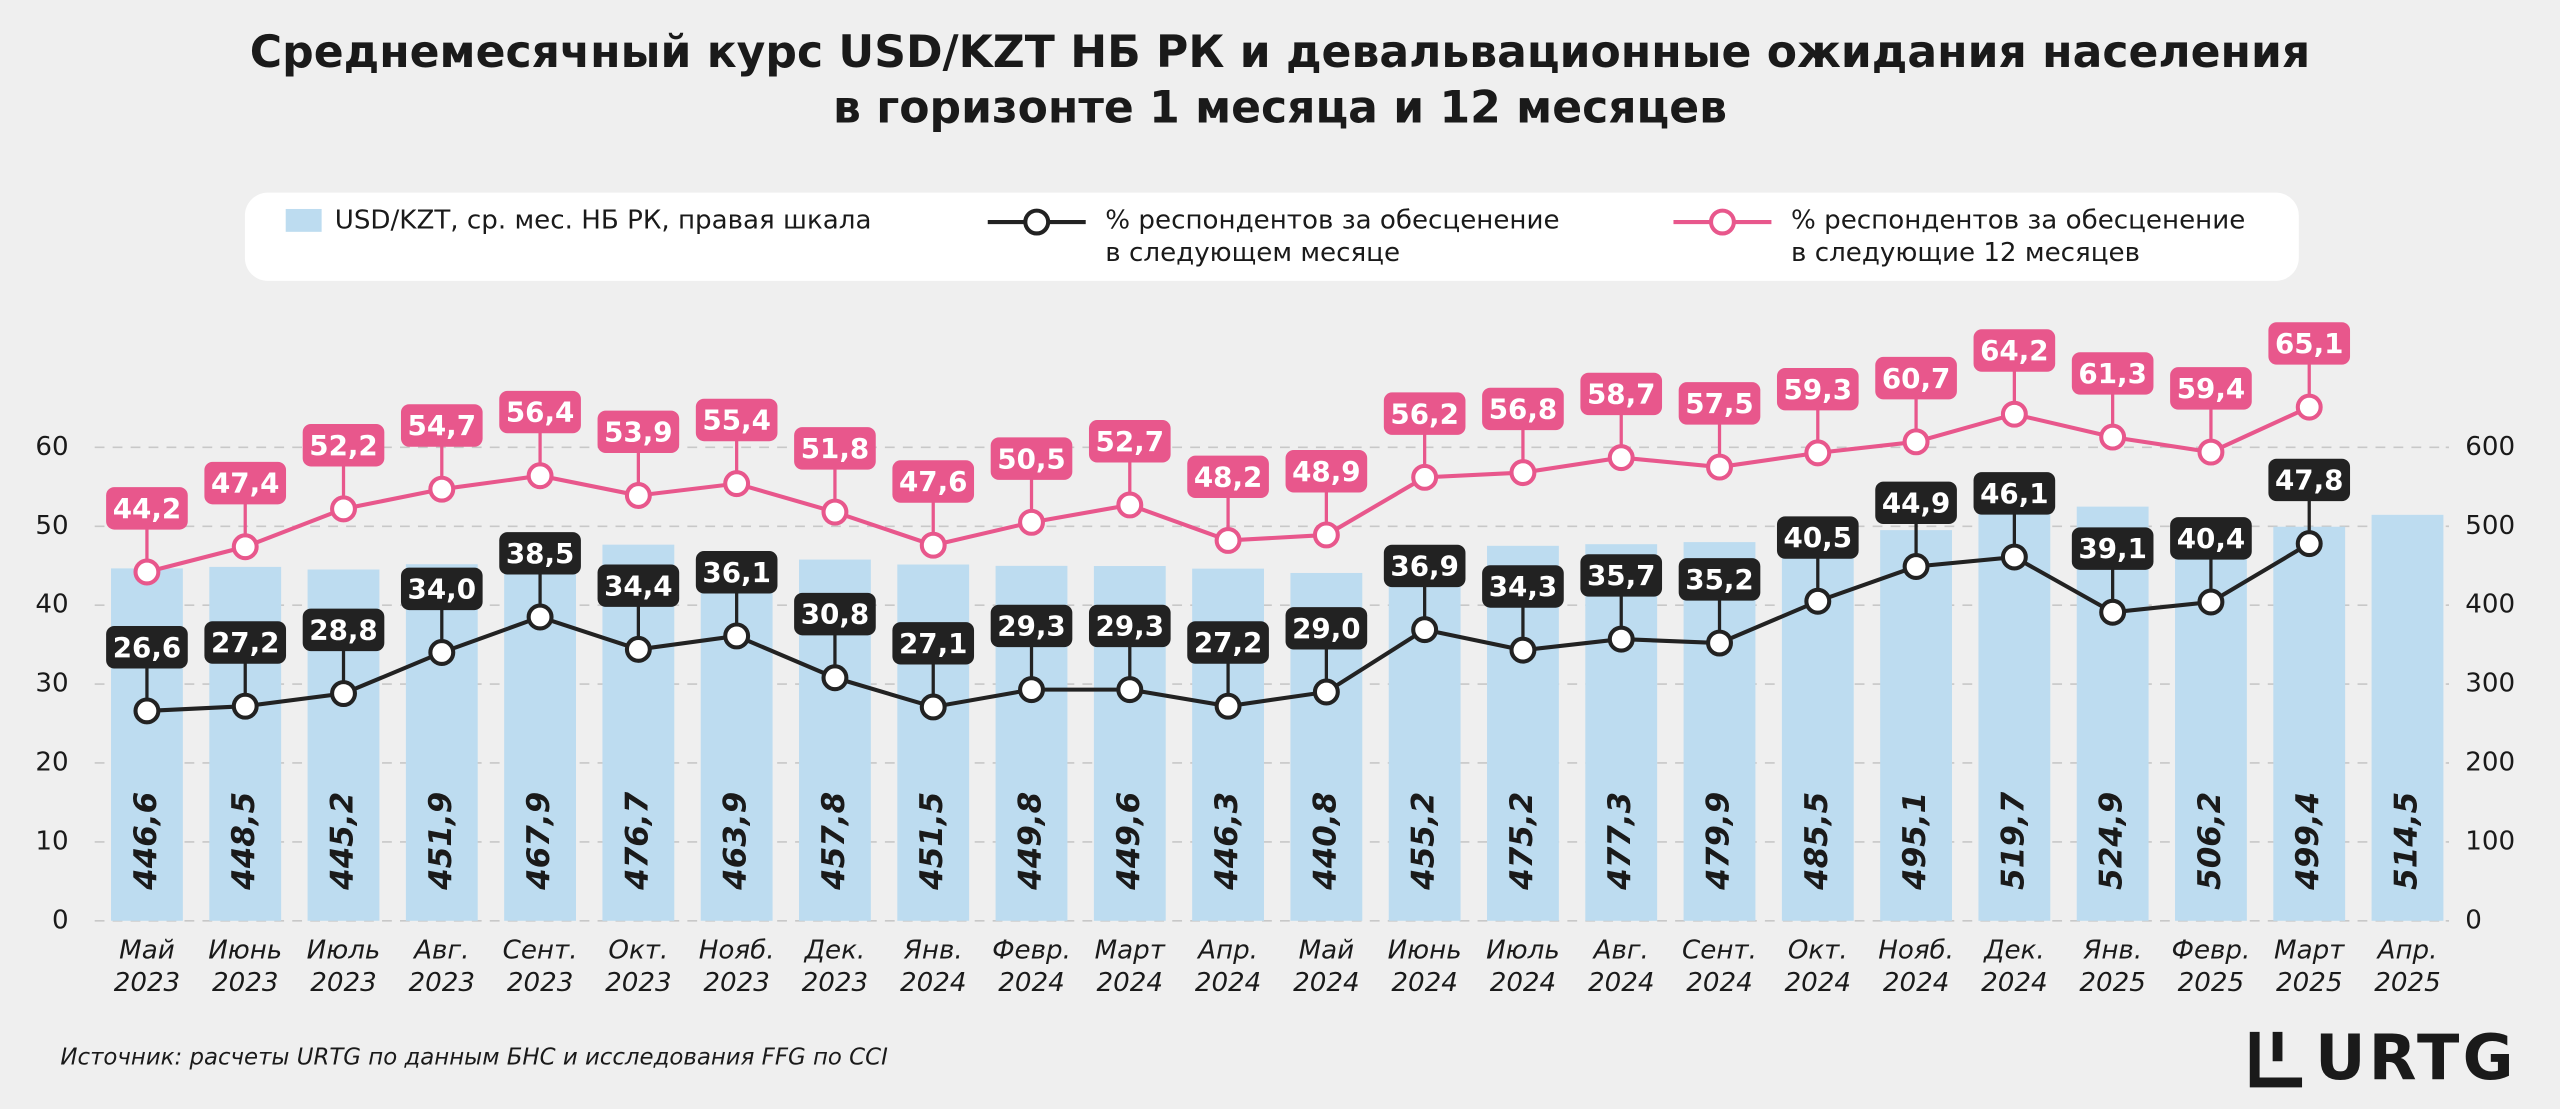 This screenshot has height=1109, width=2560. What do you see at coordinates (2210, 841) in the screenshot?
I see `bar-value-label: 506,2` at bounding box center [2210, 841].